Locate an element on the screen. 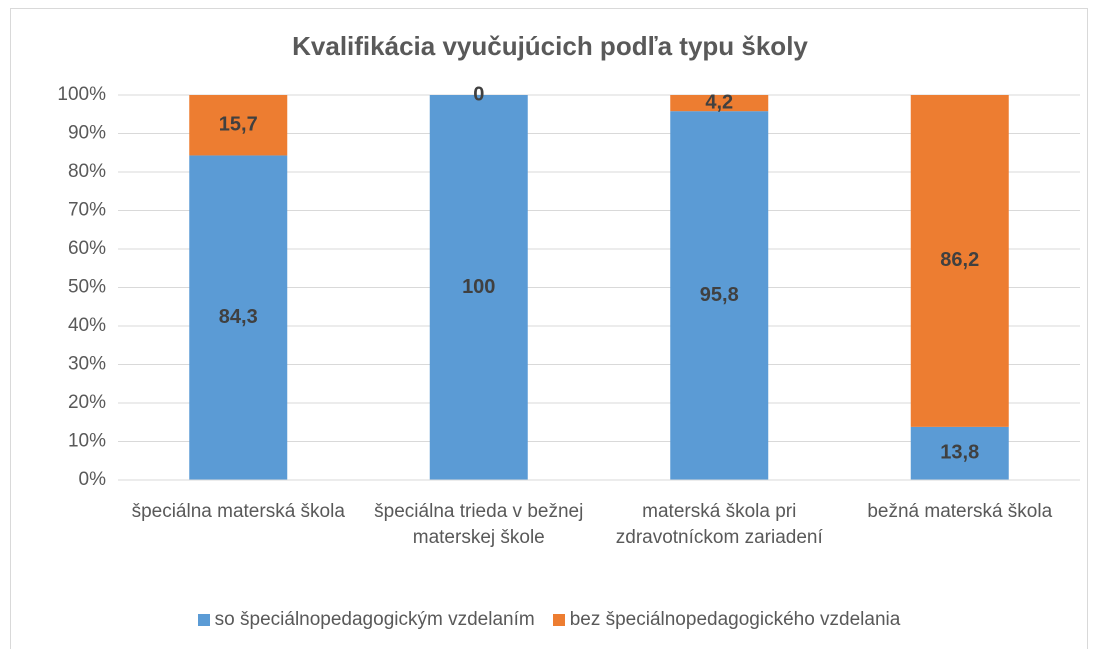 The image size is (1098, 649). data-label: 13,8 is located at coordinates (959, 453).